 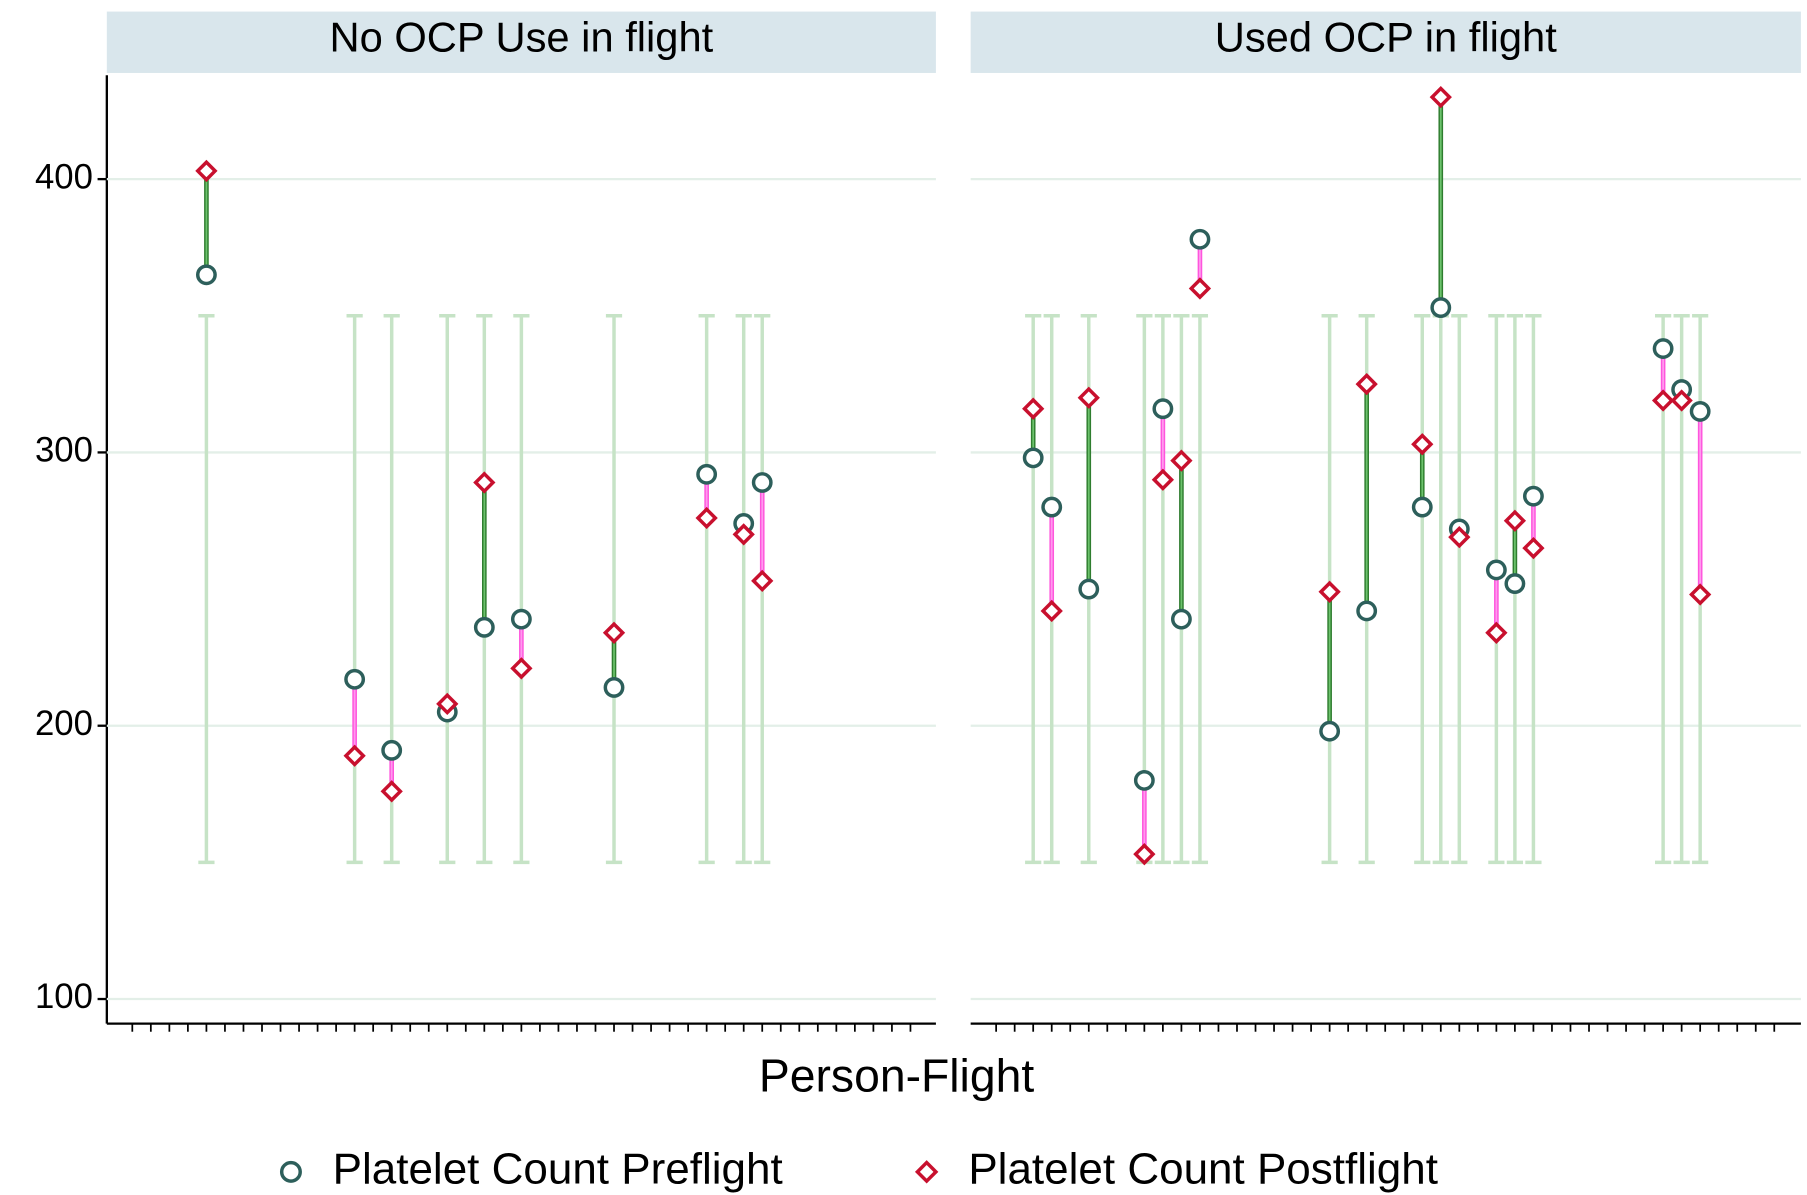 I want to click on y-tick-label: 300, so click(x=64, y=451).